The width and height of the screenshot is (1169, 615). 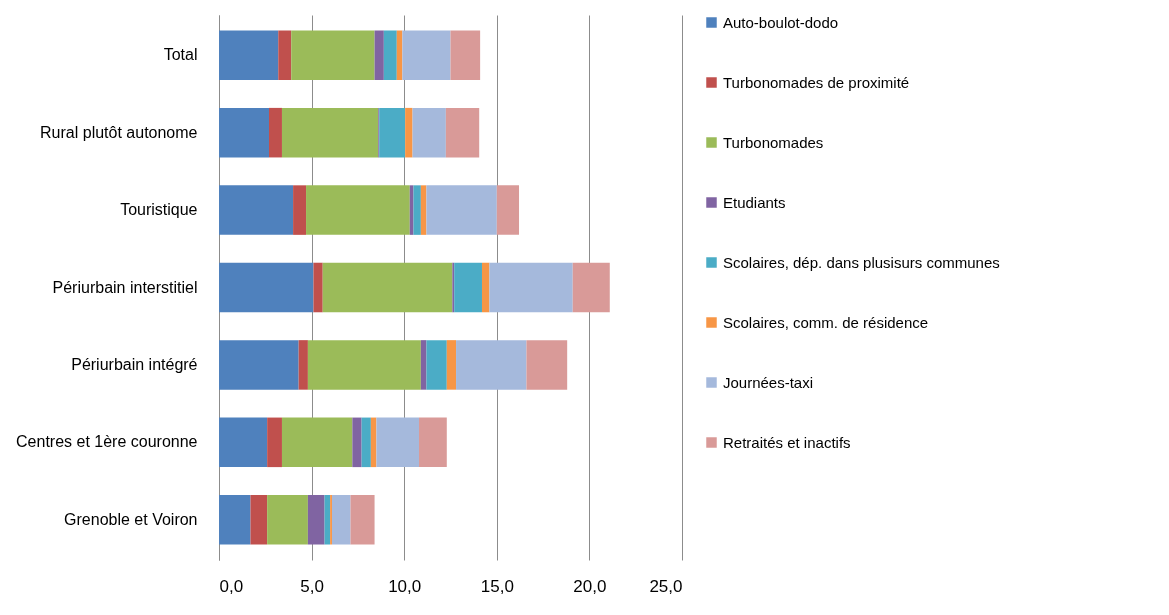 I want to click on x-tick-label: 5,0, so click(x=312, y=586).